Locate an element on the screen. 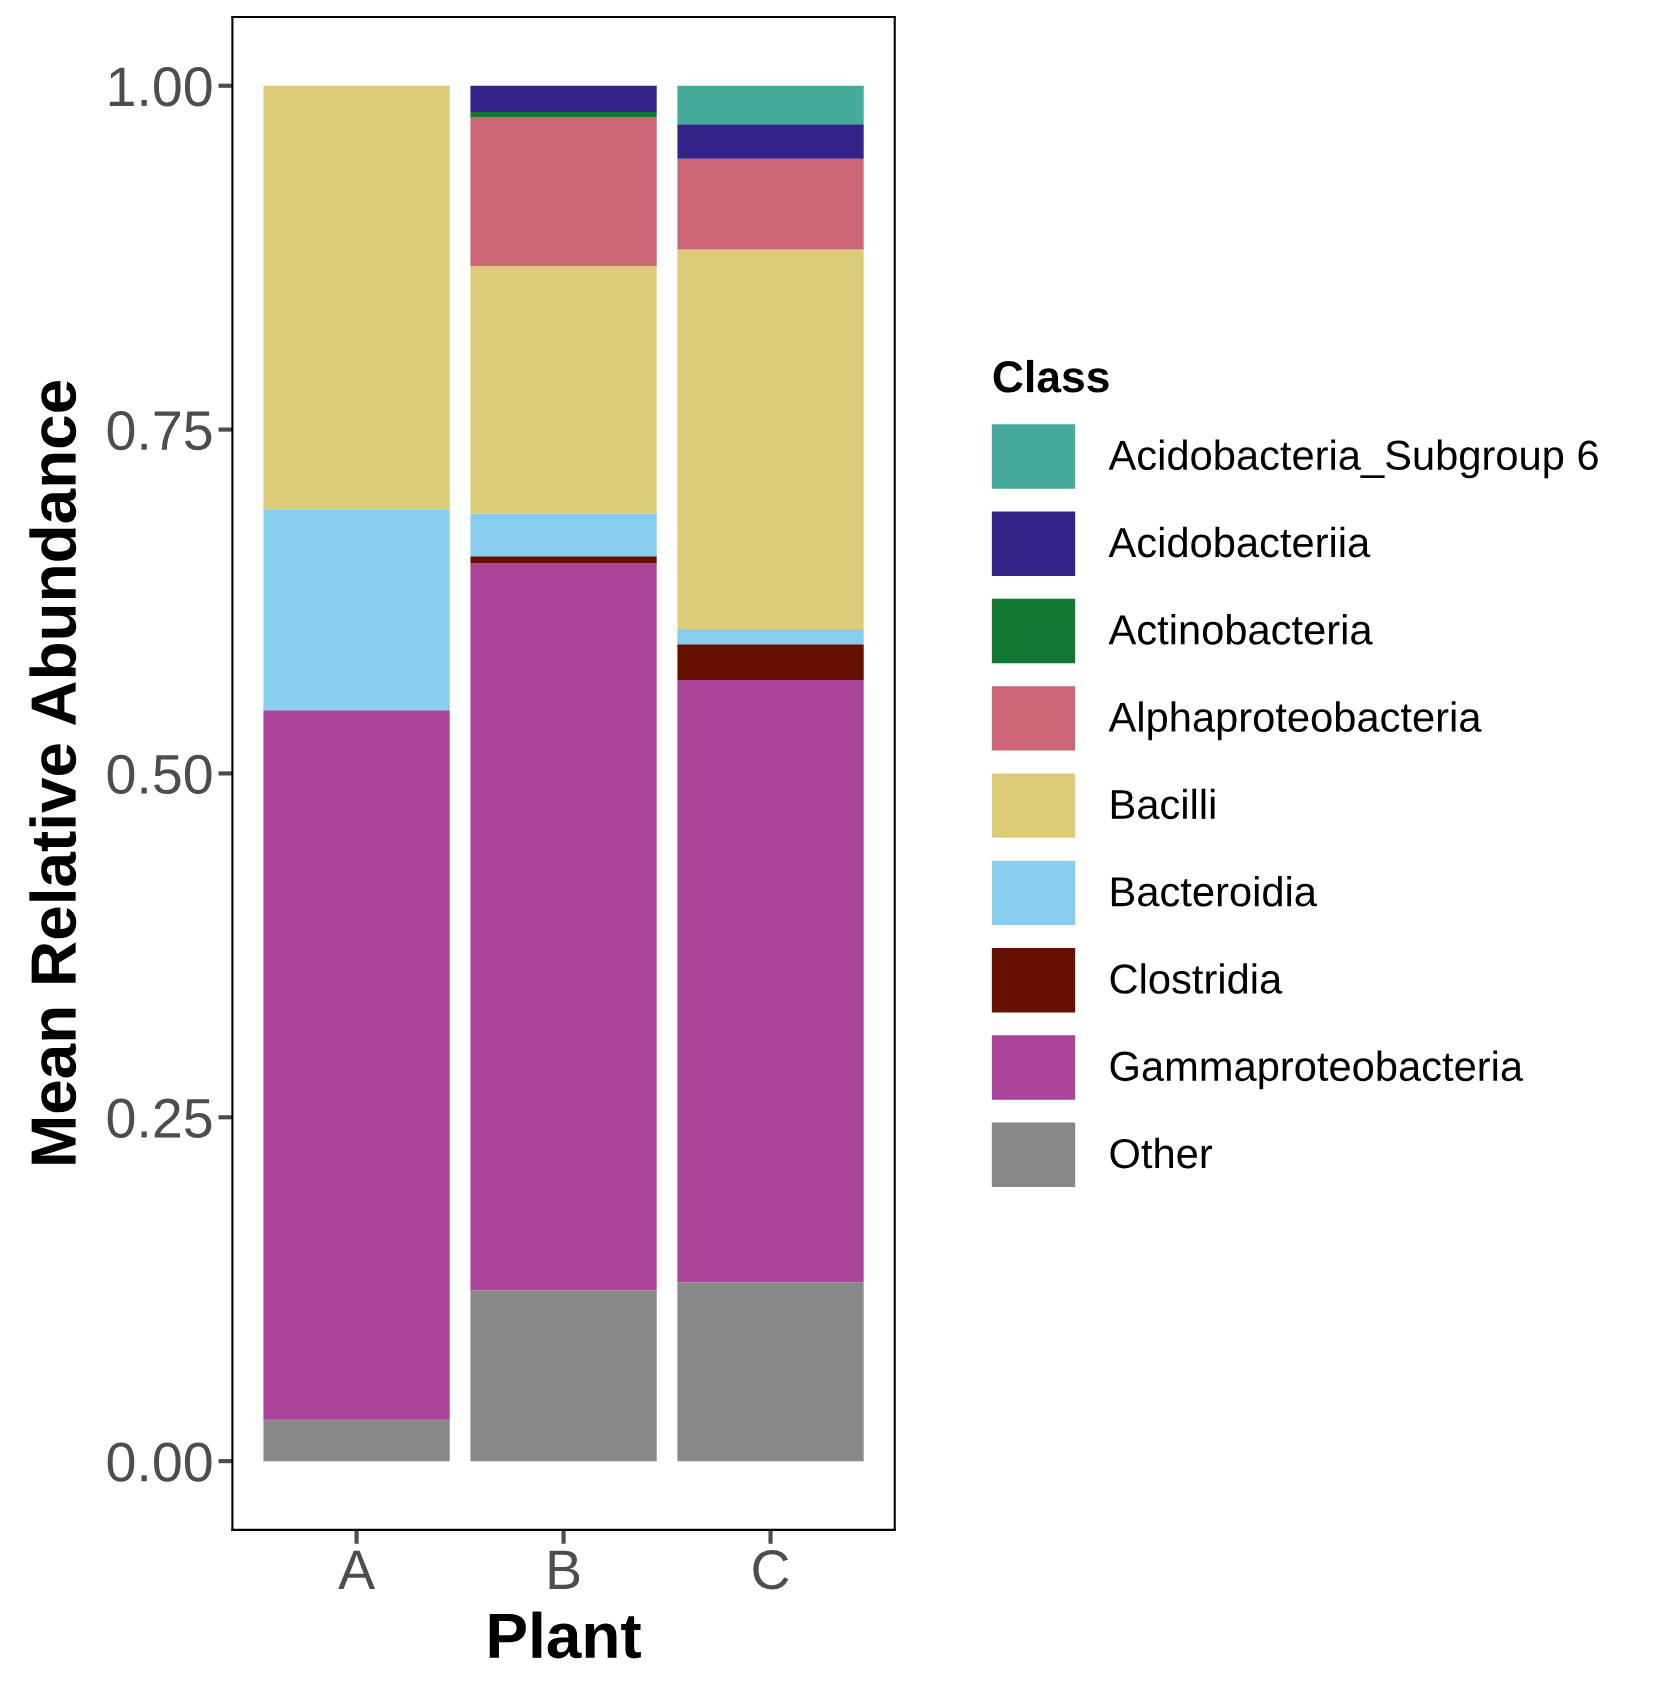  y-tick-label: 0.00 is located at coordinates (159, 1462).